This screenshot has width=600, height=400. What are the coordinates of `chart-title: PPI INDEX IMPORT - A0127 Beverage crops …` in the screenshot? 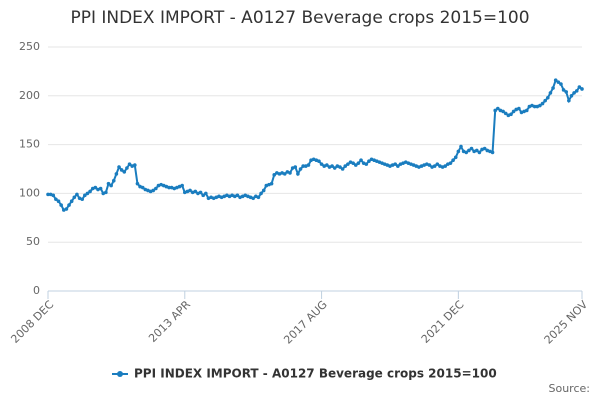 It's located at (299, 18).